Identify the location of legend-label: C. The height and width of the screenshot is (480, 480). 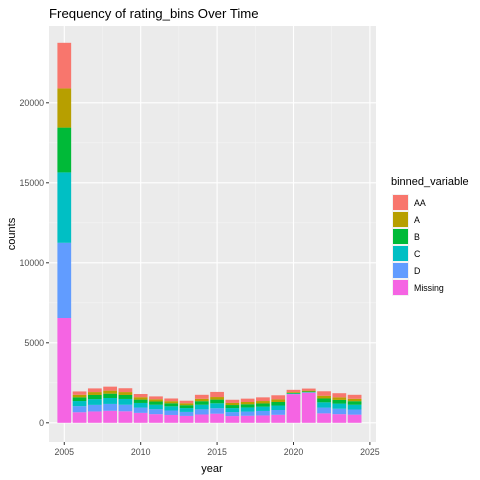
(417, 254).